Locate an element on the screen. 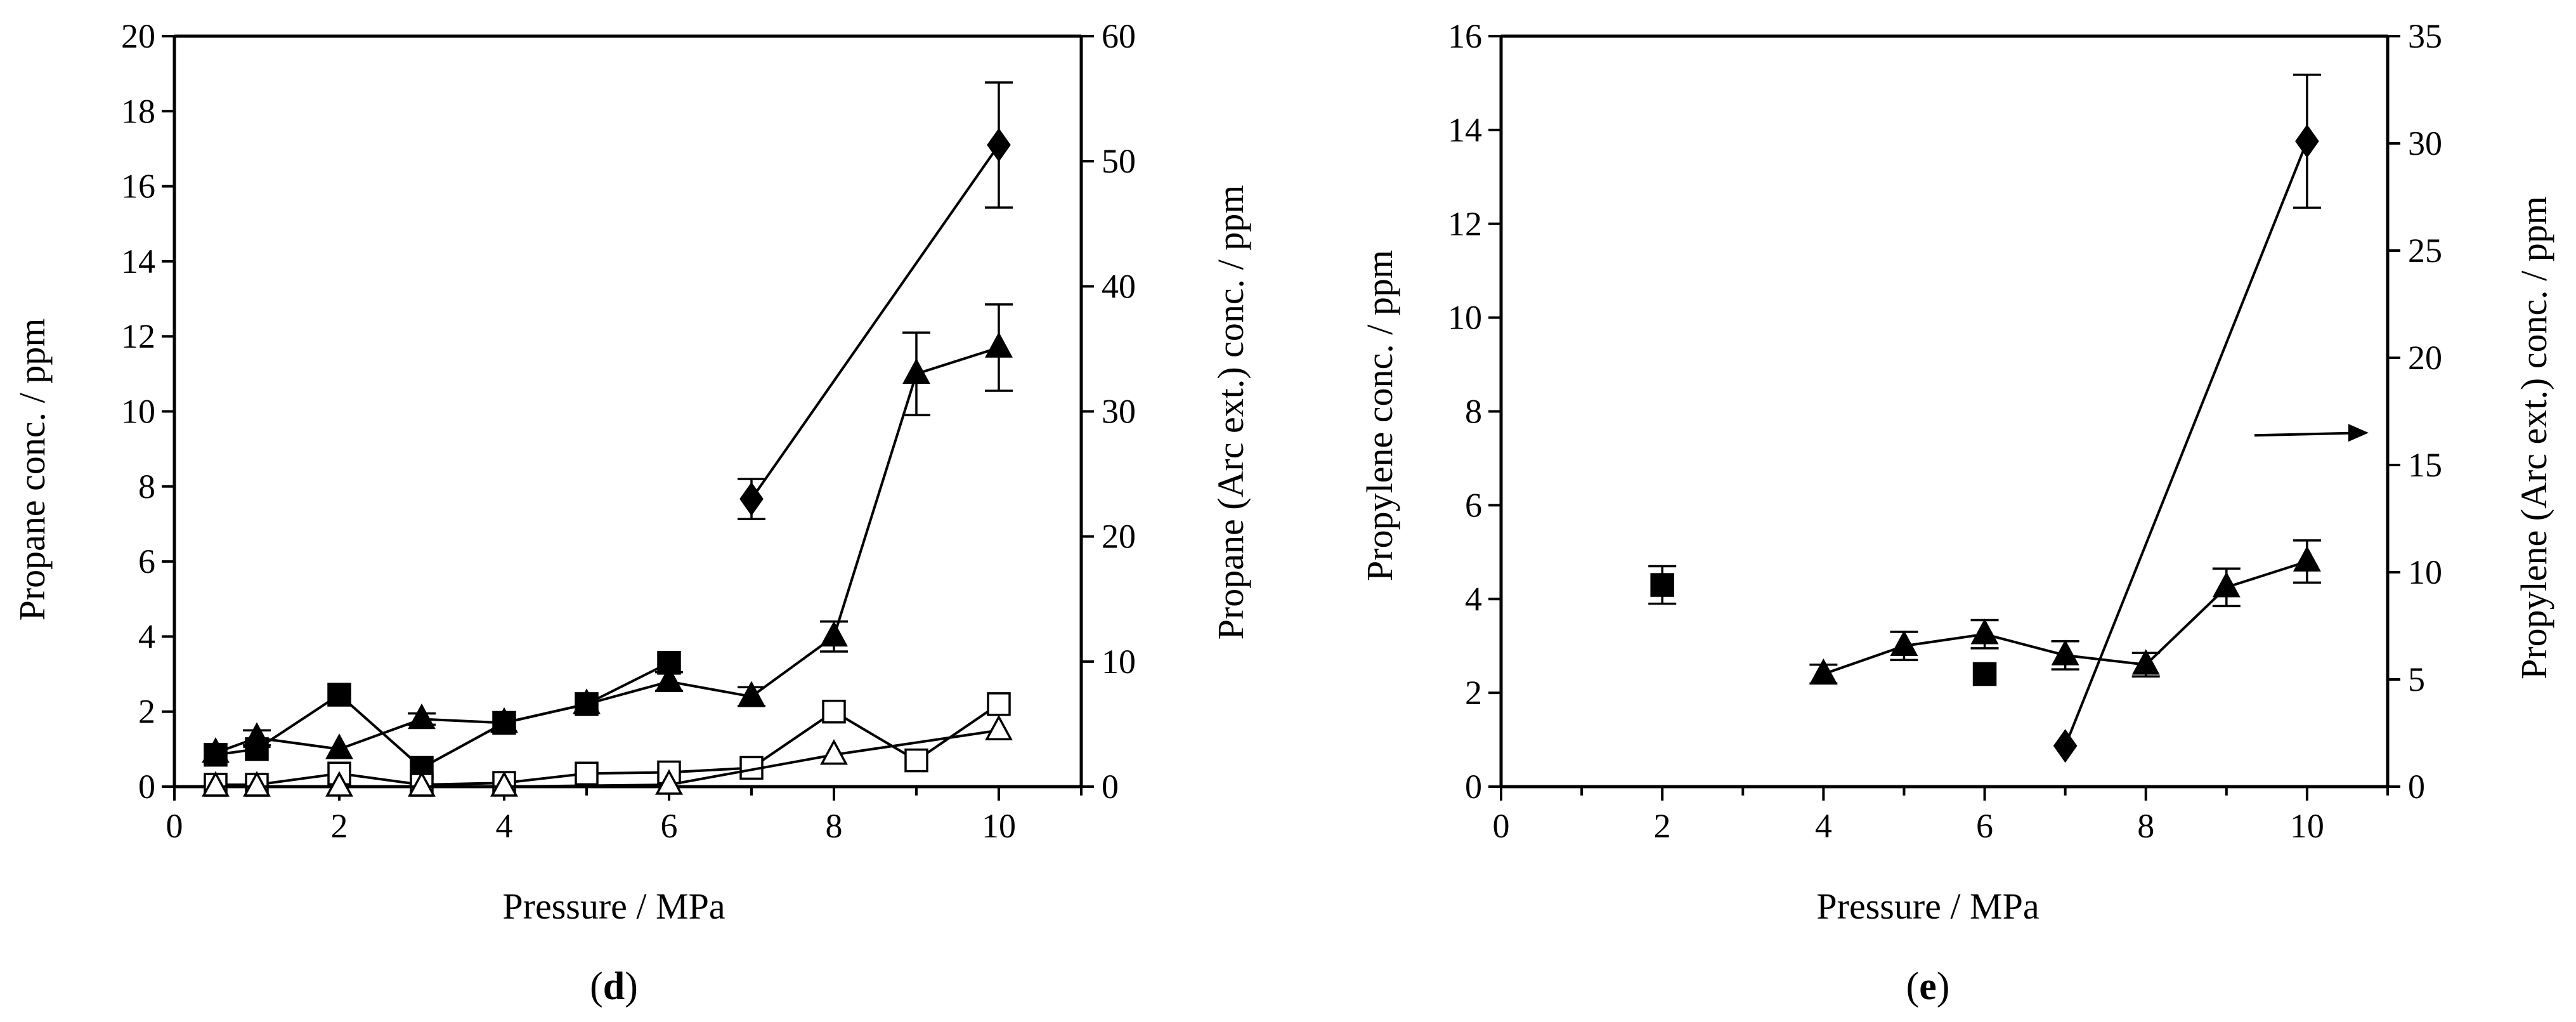 The width and height of the screenshot is (2576, 1022). chart-e-ylabel: Propylene conc. / ppm is located at coordinates (1380, 415).